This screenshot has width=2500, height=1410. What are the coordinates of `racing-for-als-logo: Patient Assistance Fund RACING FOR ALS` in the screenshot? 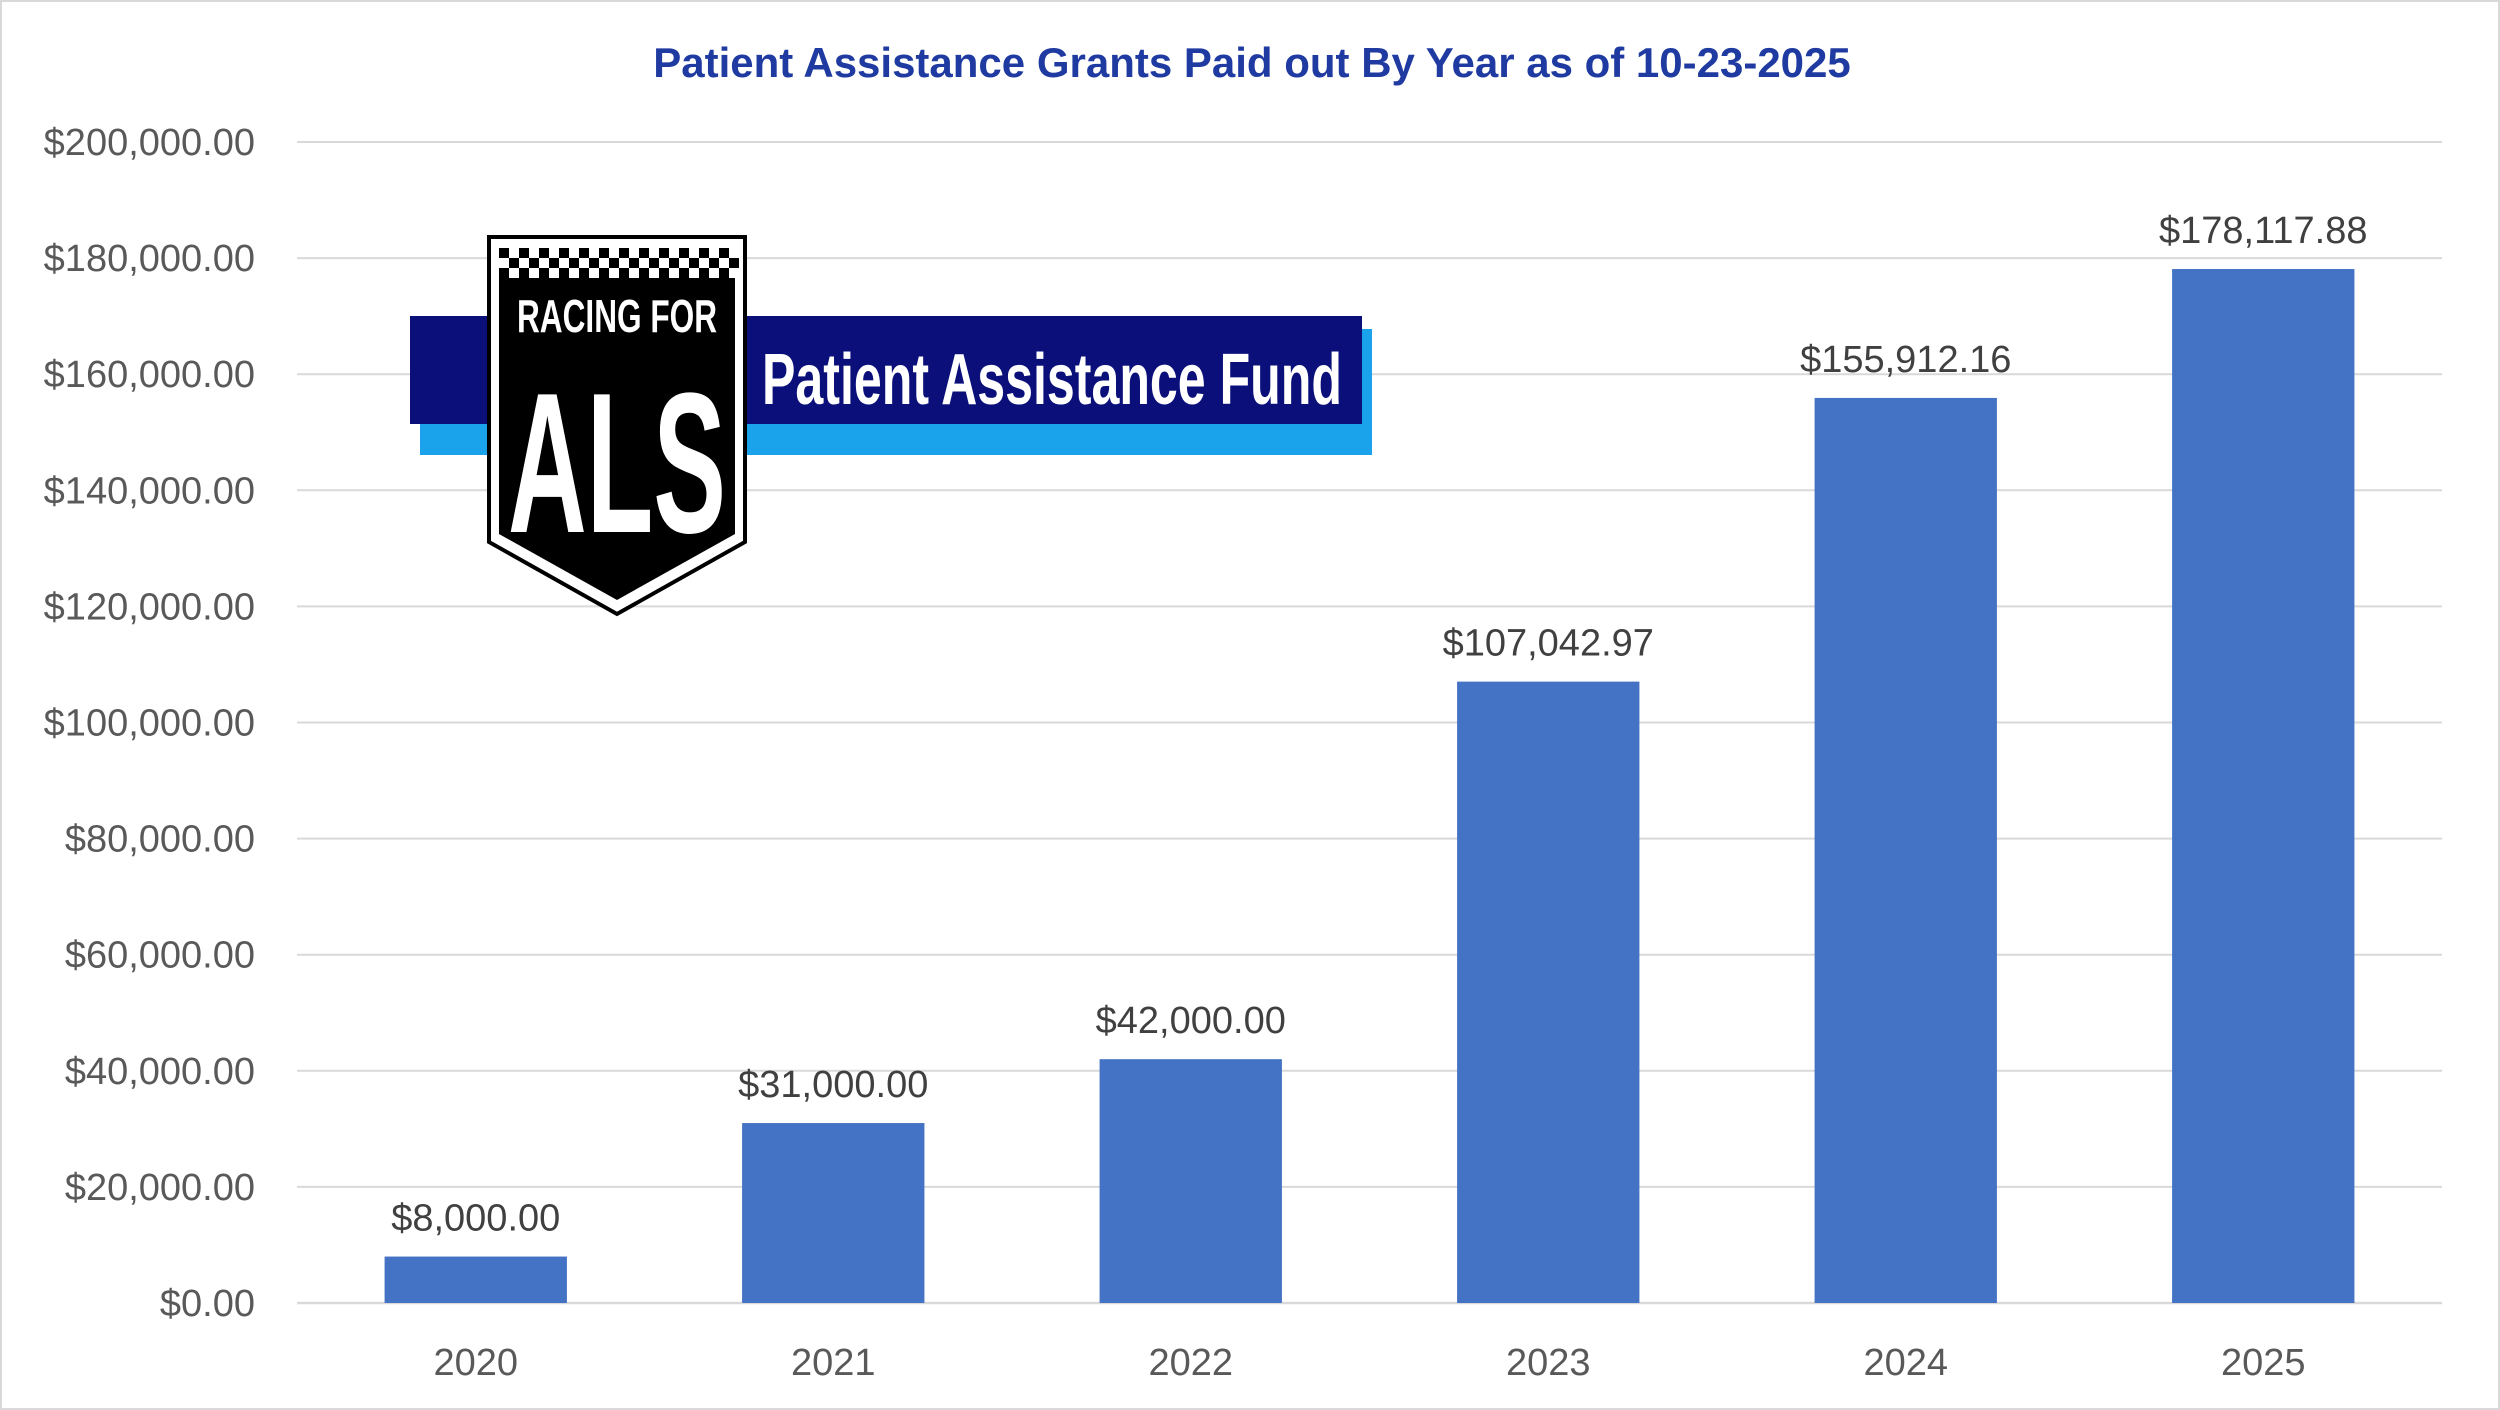 It's located at (891, 426).